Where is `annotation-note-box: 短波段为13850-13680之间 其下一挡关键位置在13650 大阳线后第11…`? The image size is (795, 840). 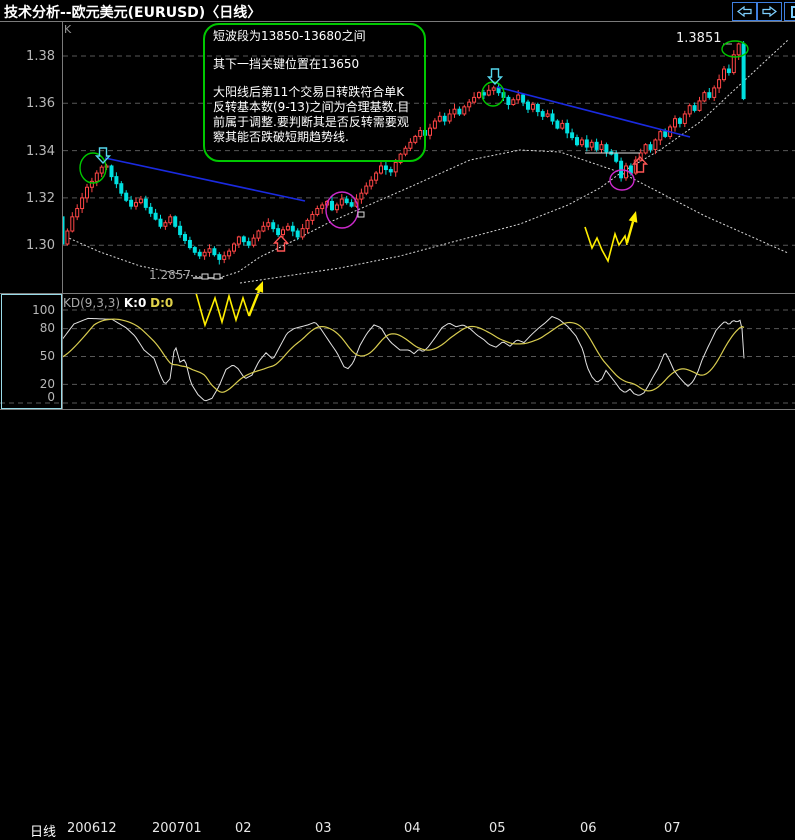 annotation-note-box: 短波段为13850-13680之间 其下一挡关键位置在13650 大阳线后第11… is located at coordinates (314, 92).